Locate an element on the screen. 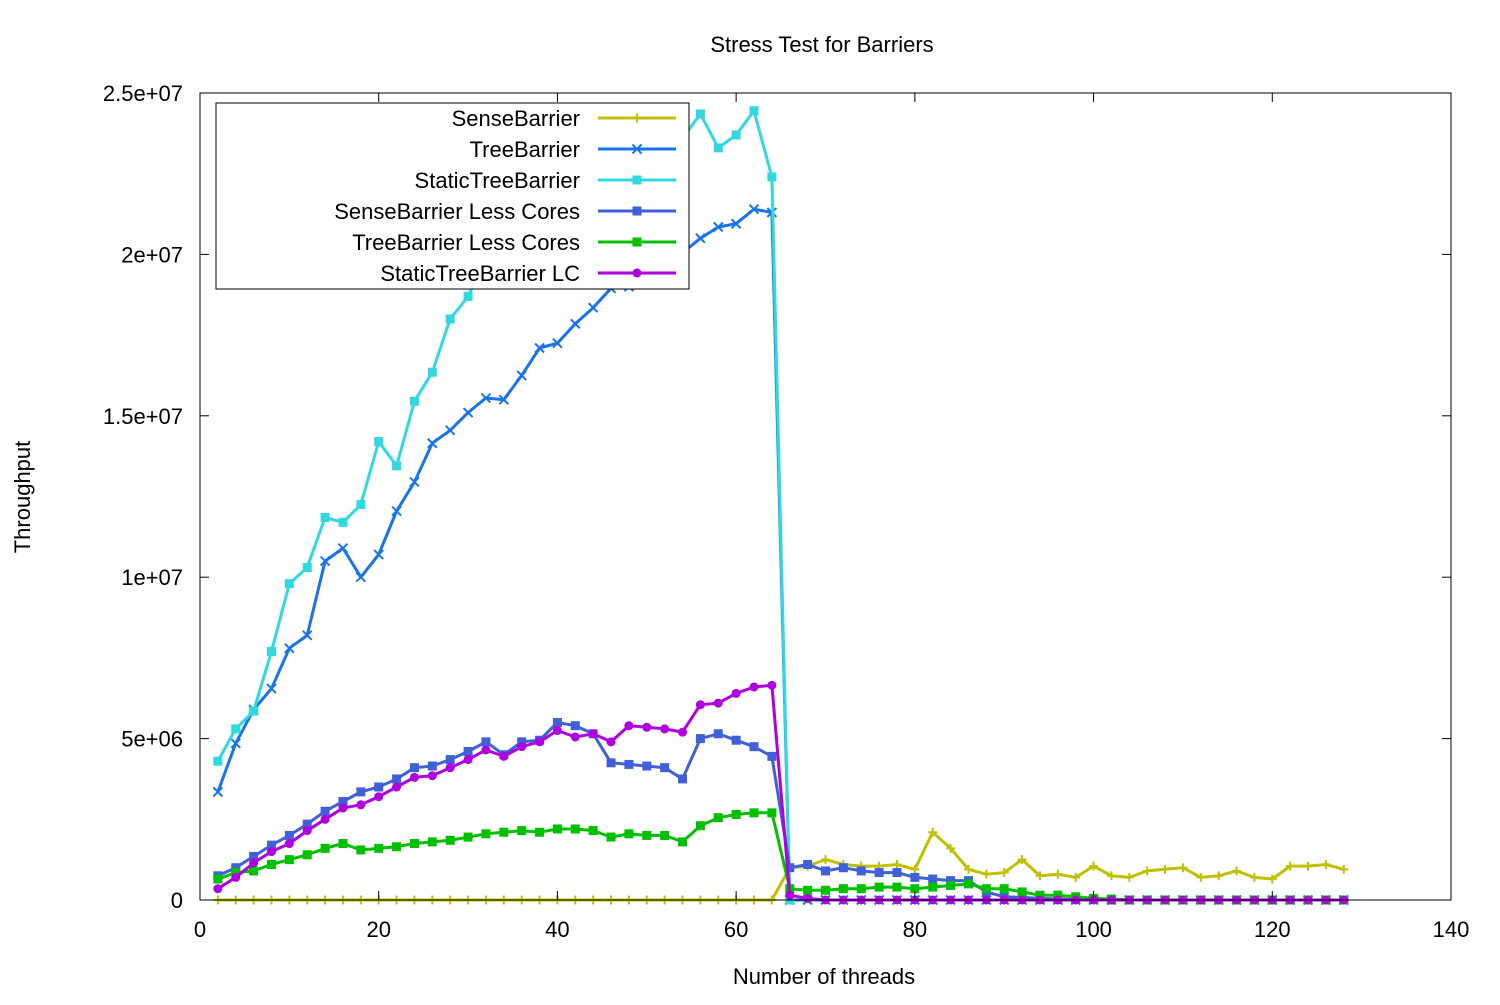  chart-title: Stress Test for Barriers is located at coordinates (821, 44).